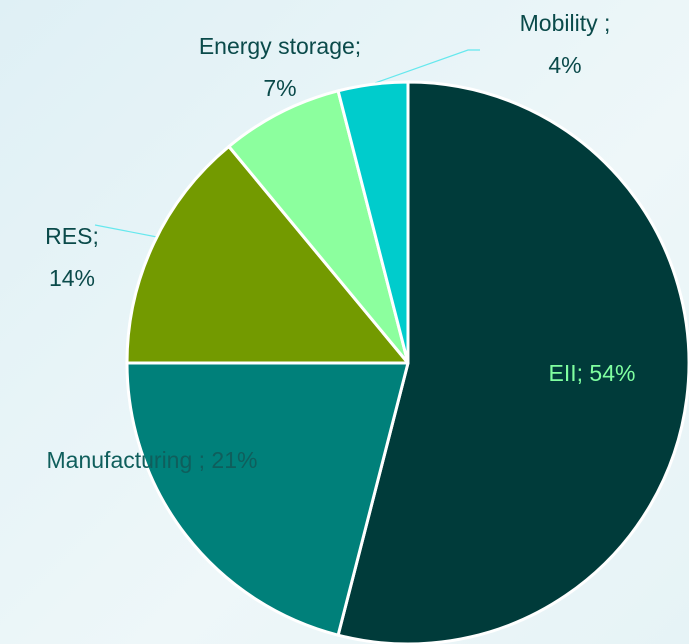 The height and width of the screenshot is (644, 689). What do you see at coordinates (280, 46) in the screenshot?
I see `data-label-line: Energy storage;` at bounding box center [280, 46].